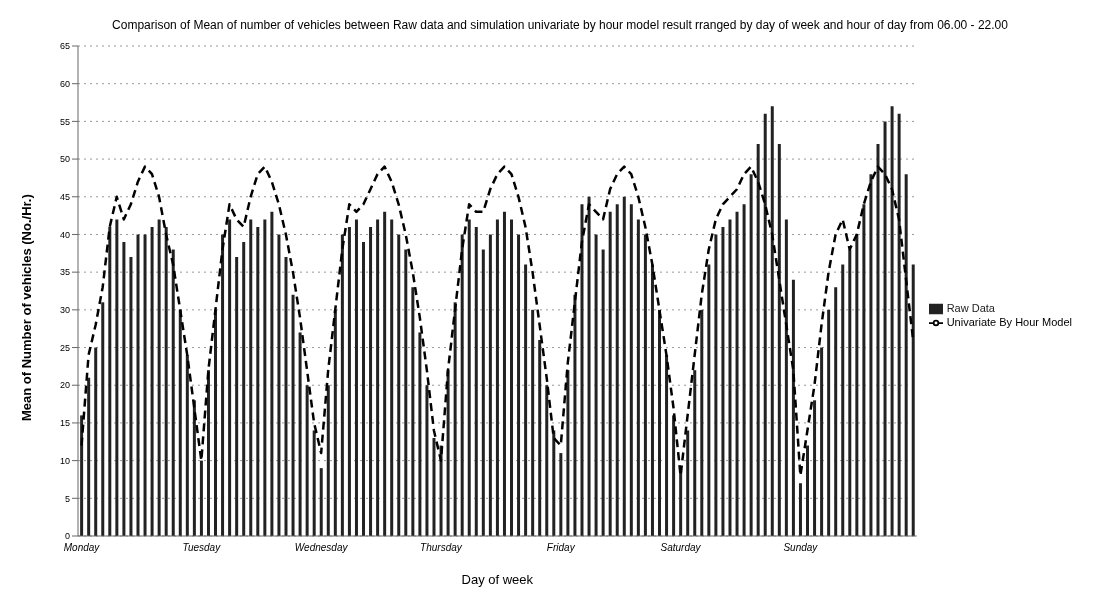  What do you see at coordinates (64, 347) in the screenshot?
I see `y-tick-label: 25` at bounding box center [64, 347].